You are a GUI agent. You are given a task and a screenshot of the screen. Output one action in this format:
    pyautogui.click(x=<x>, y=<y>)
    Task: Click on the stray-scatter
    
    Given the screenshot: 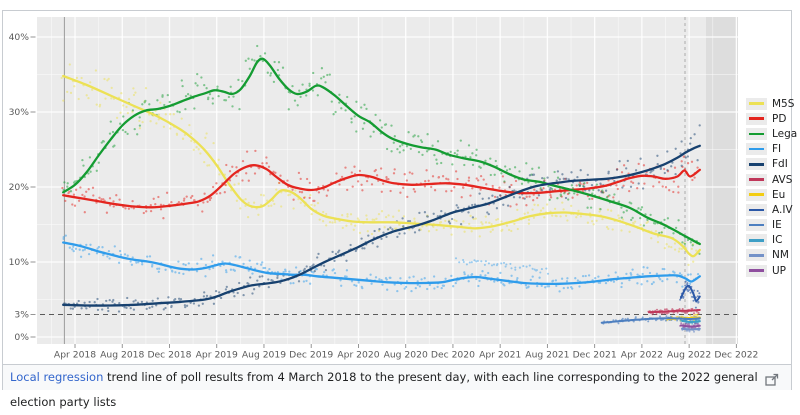 What is the action you would take?
    pyautogui.click(x=502, y=266)
    